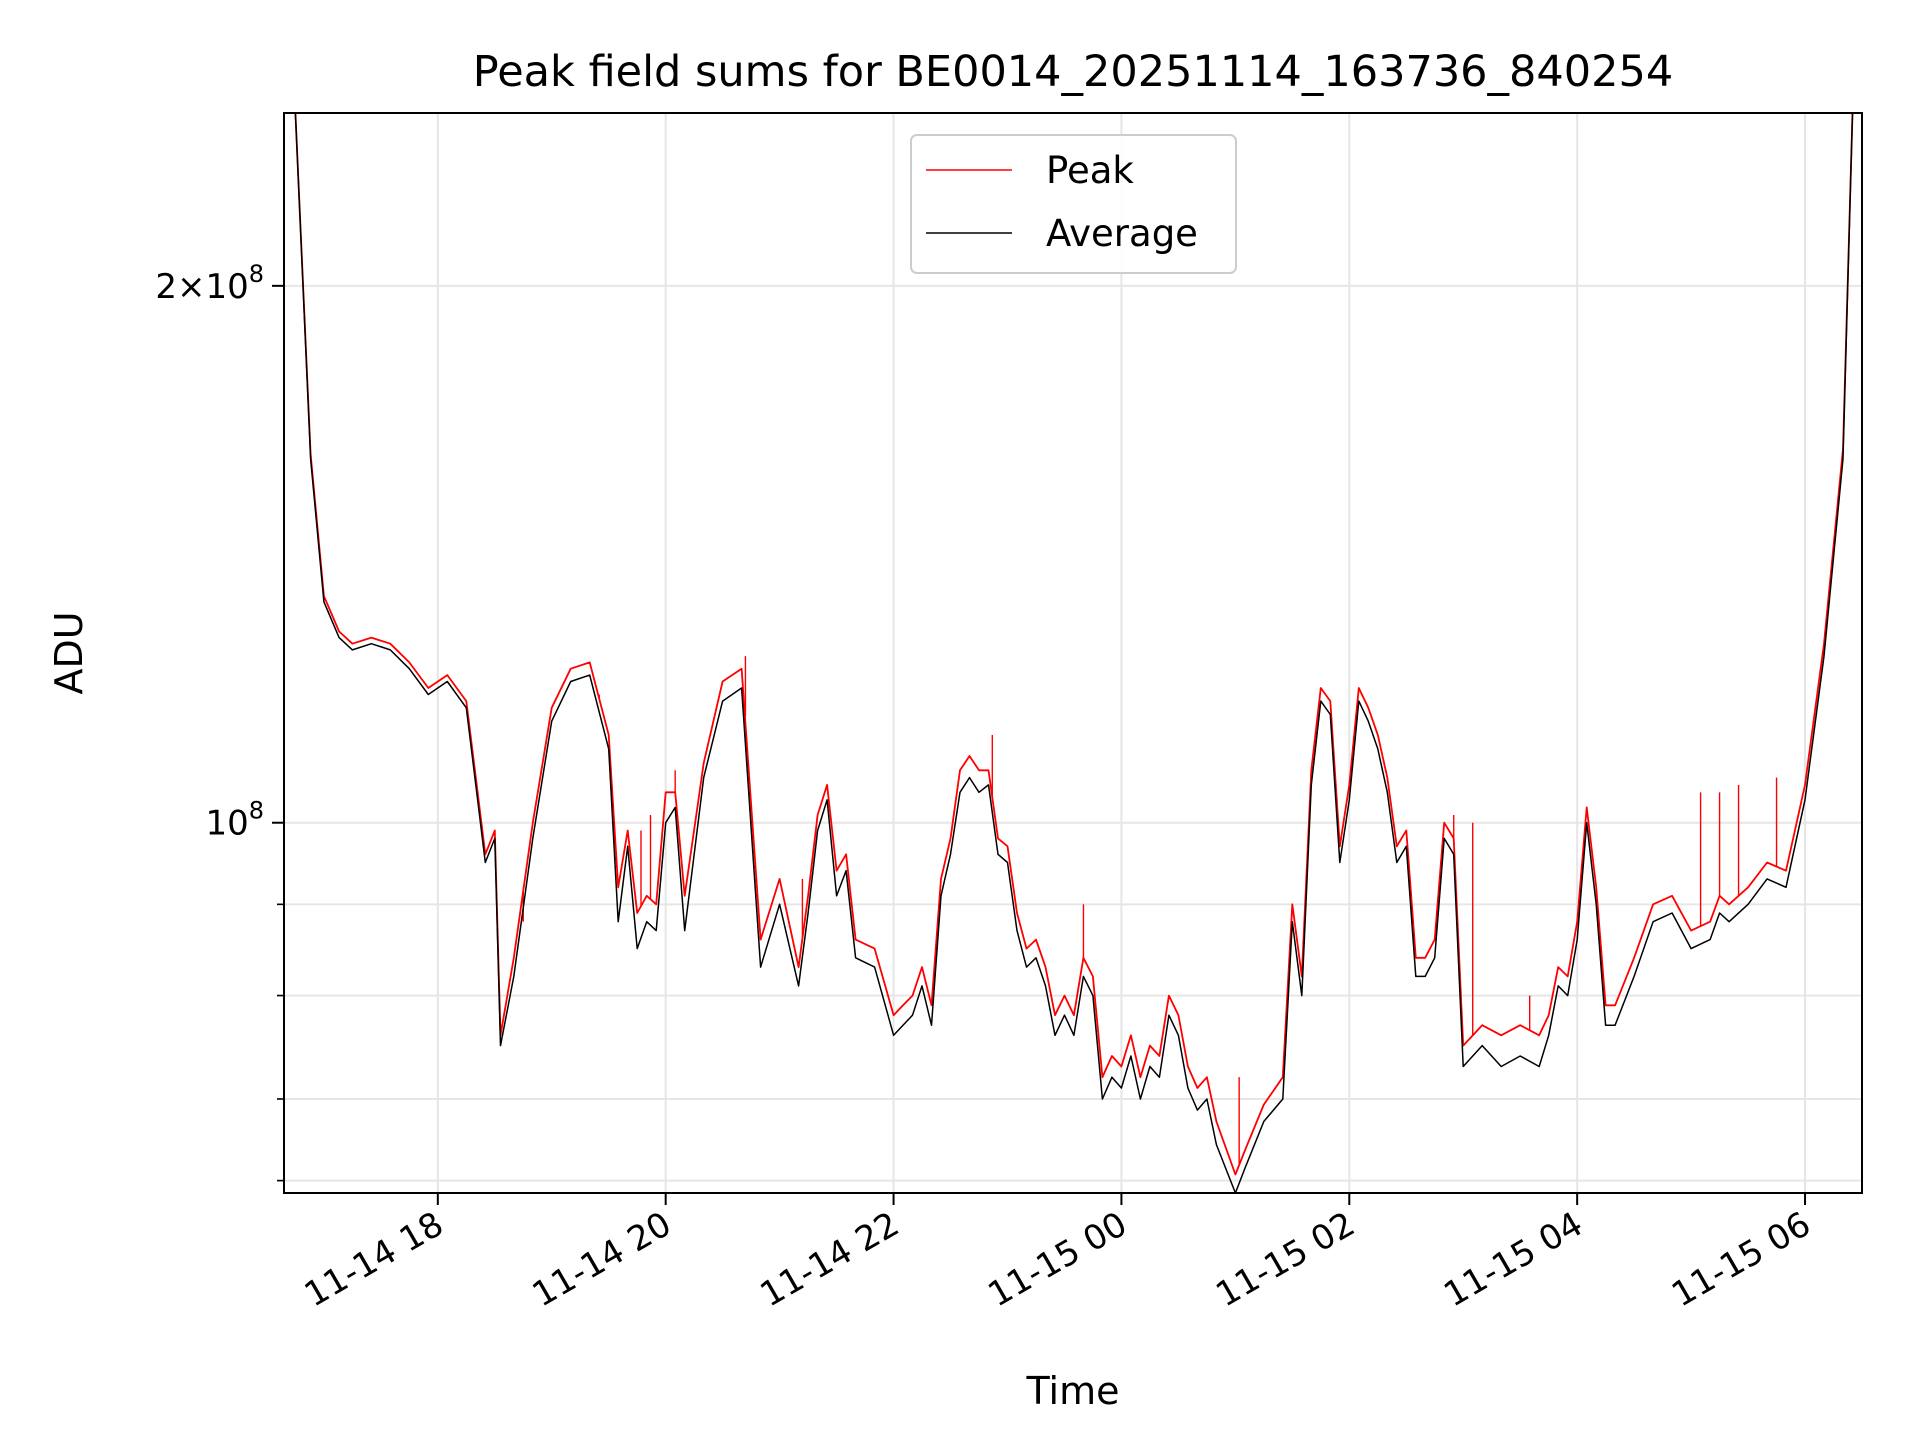 The image size is (1920, 1440). Describe the element at coordinates (1073, 1391) in the screenshot. I see `x-axis-label: Time` at that location.